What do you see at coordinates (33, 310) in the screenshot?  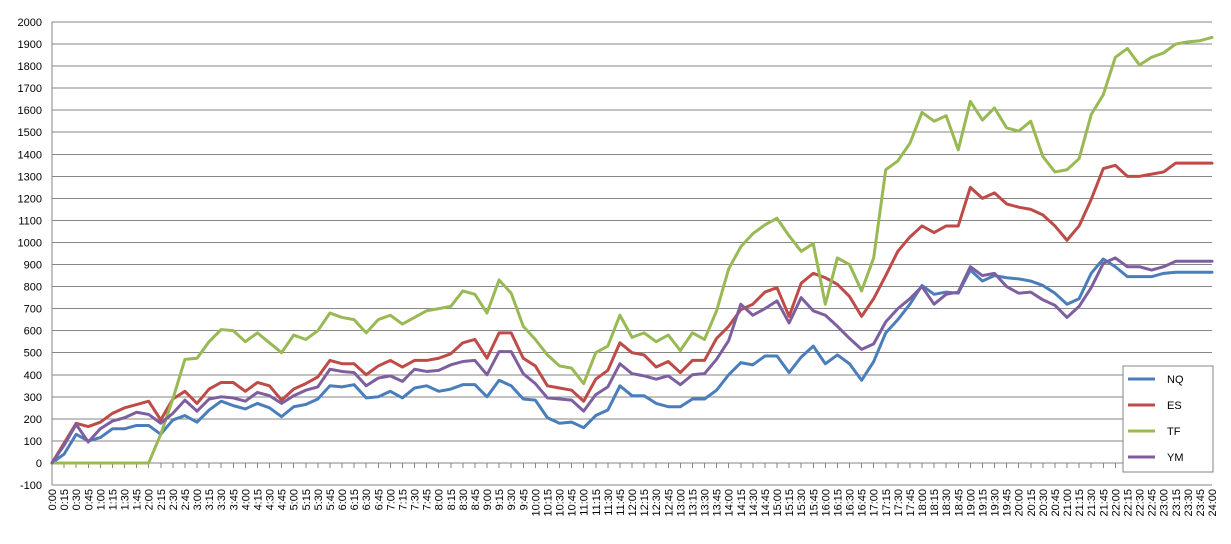 I see `y-tick-label: 700` at bounding box center [33, 310].